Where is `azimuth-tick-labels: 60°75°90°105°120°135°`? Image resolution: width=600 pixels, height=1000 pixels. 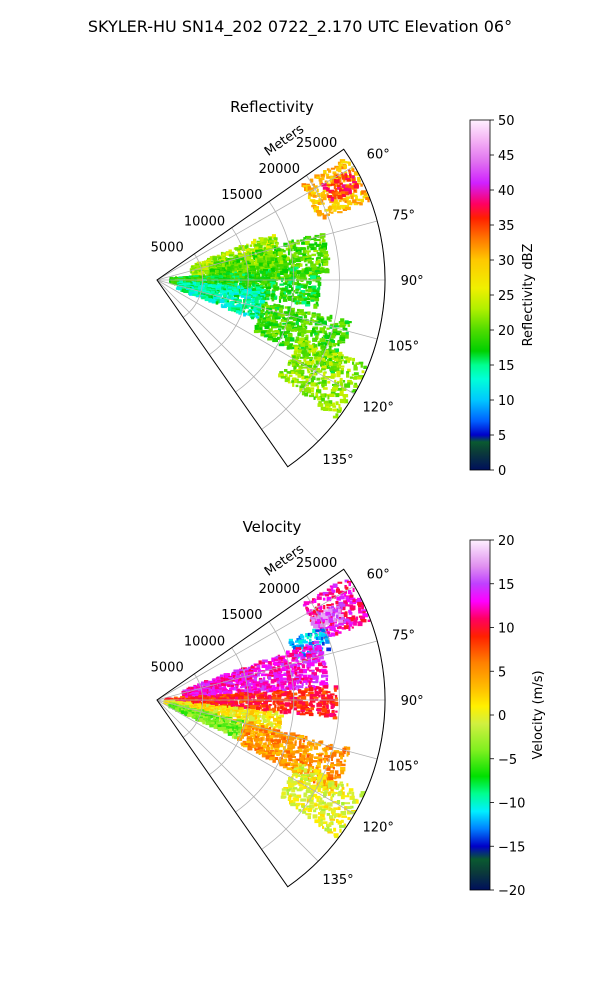 azimuth-tick-labels: 60°75°90°105°120°135° is located at coordinates (372, 308).